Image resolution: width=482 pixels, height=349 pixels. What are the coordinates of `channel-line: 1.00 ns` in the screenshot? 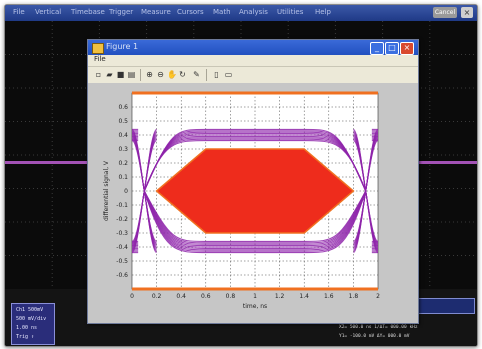 It's located at (27, 328).